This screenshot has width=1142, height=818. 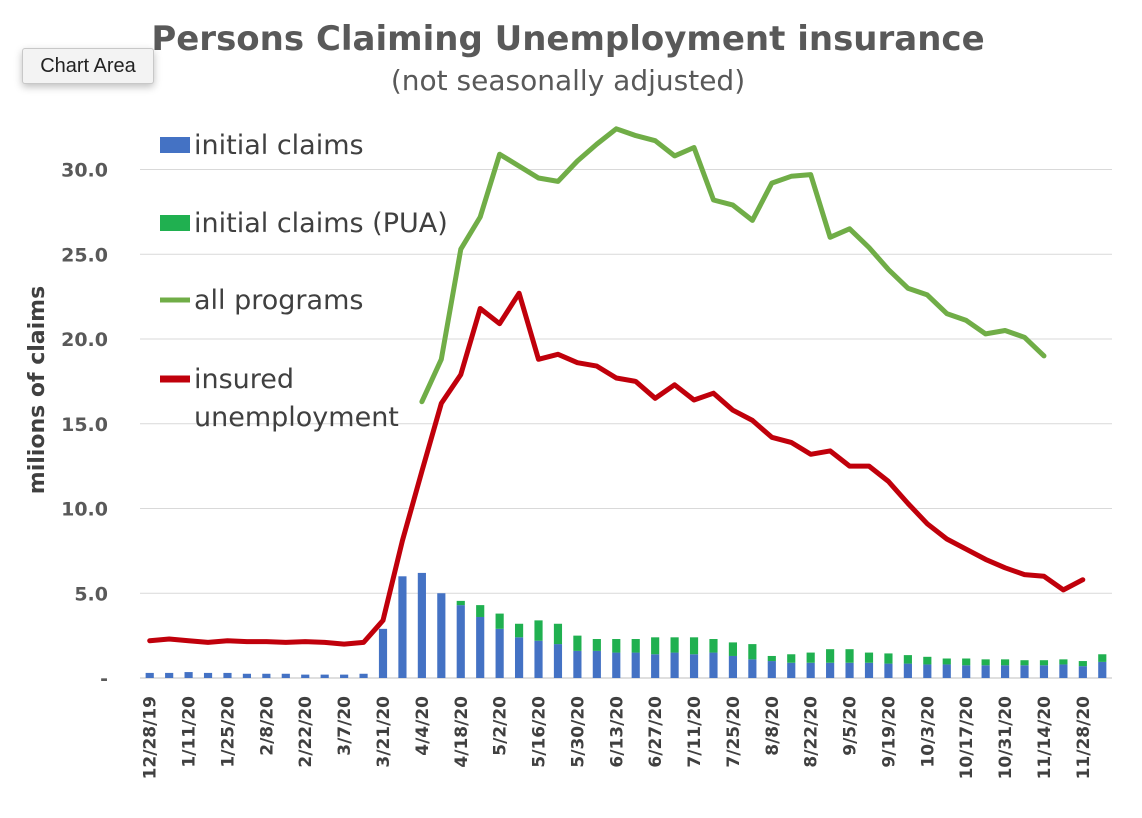 I want to click on x-tick-label: 11/14/20, so click(x=1045, y=738).